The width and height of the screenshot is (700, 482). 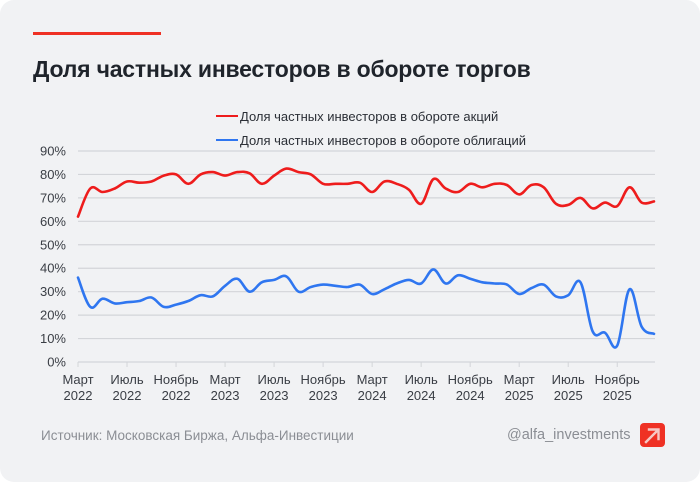 What do you see at coordinates (227, 116) in the screenshot?
I see `legend-swatch-stocks` at bounding box center [227, 116].